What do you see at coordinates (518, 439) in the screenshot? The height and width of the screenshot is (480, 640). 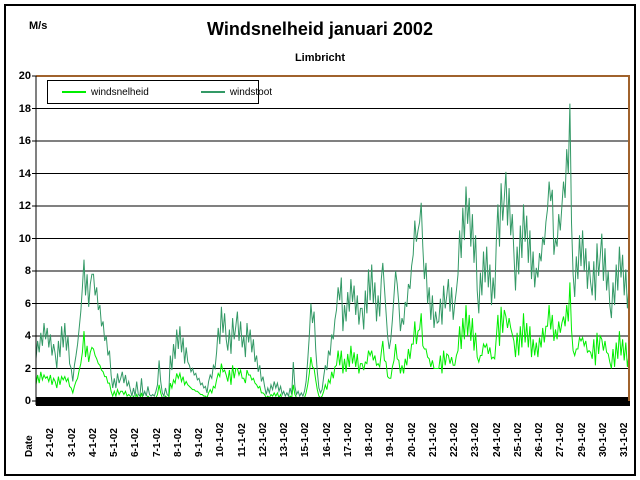 I see `x-tick-label: 25-1-02` at bounding box center [518, 439].